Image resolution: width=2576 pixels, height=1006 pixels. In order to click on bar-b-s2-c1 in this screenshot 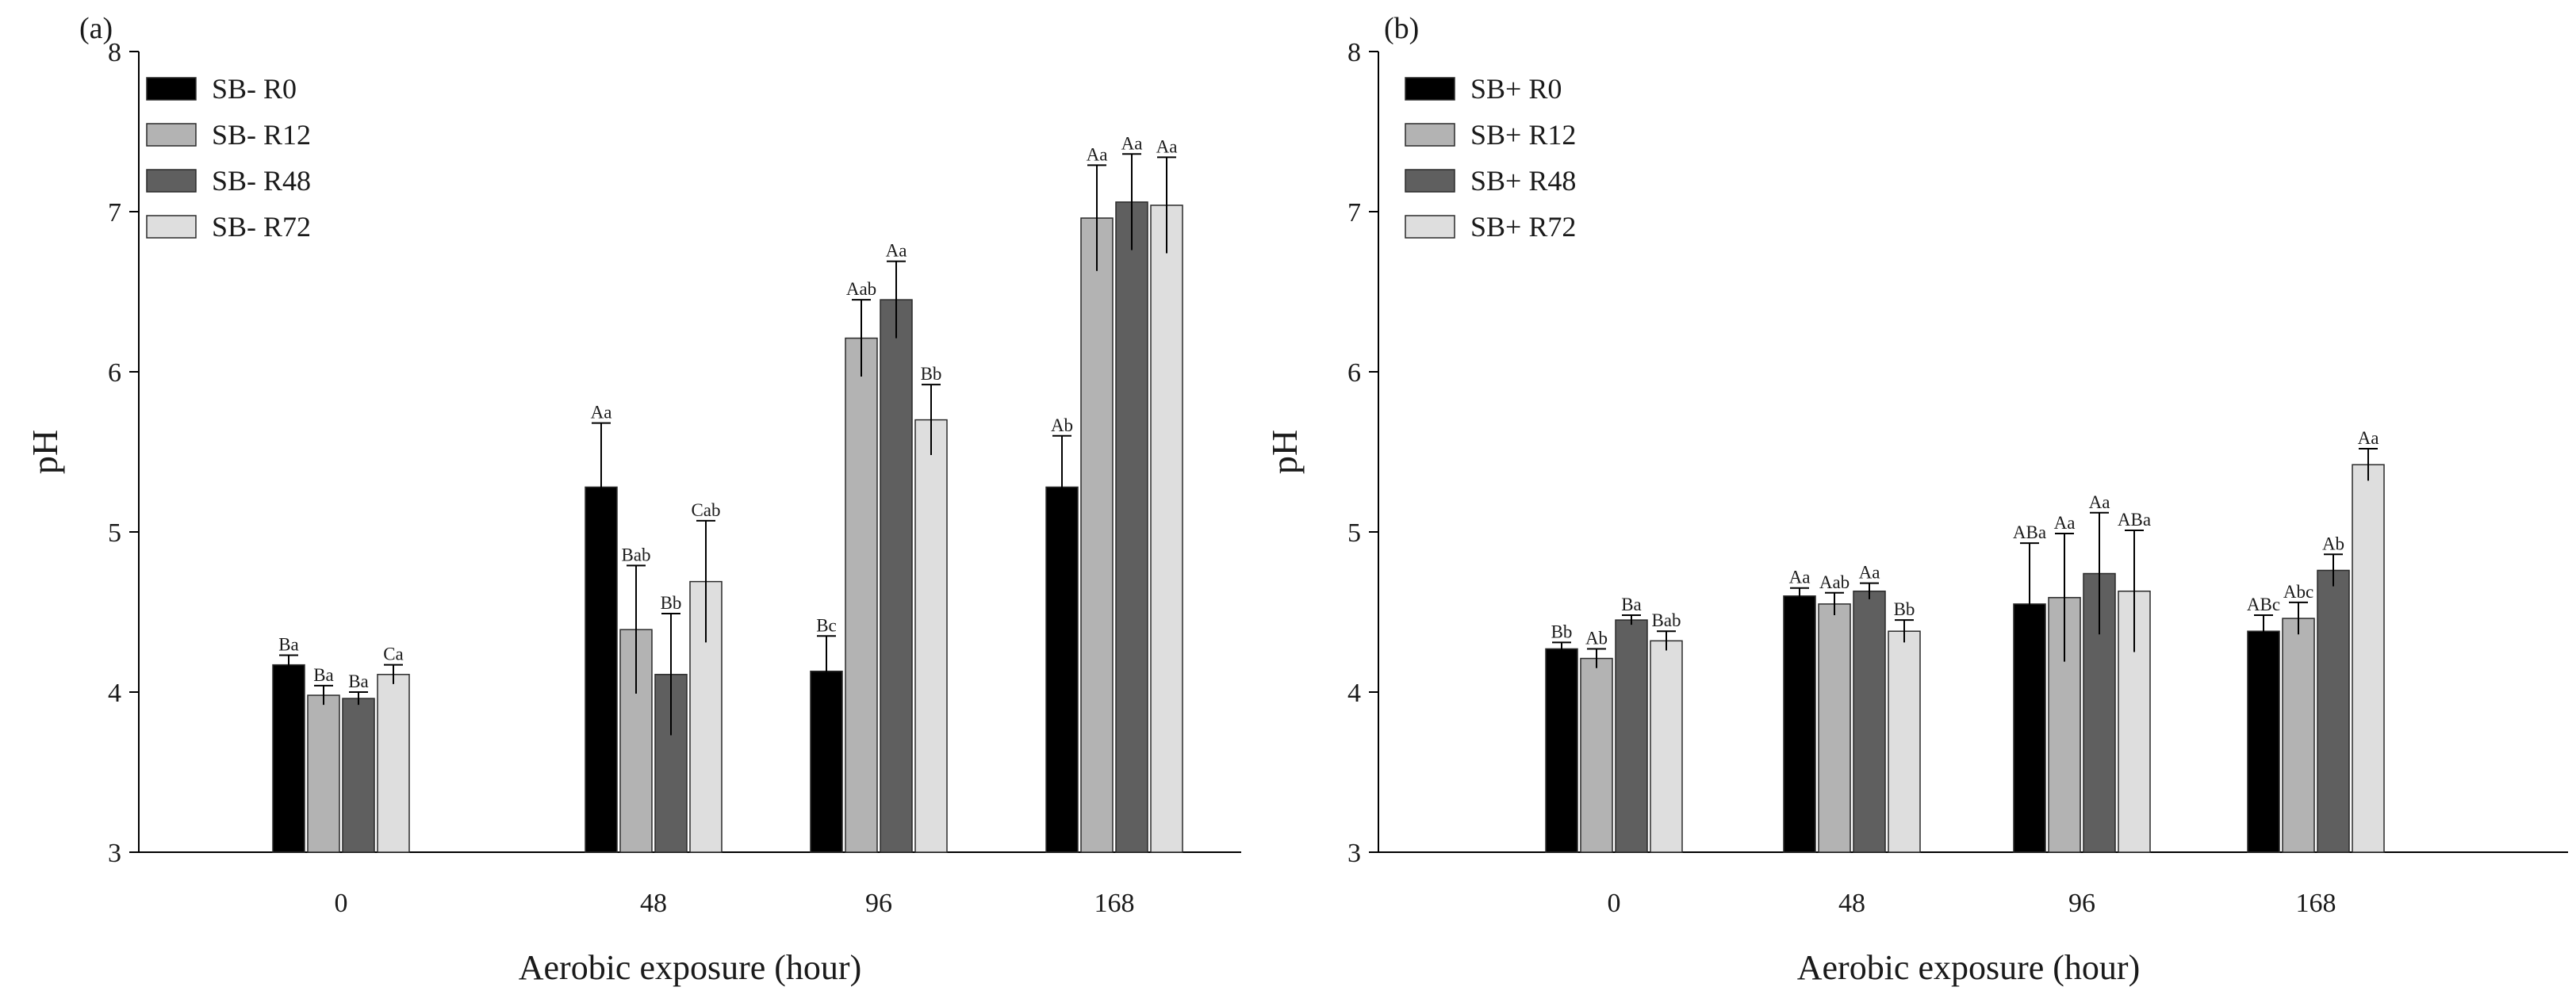, I will do `click(1869, 722)`.